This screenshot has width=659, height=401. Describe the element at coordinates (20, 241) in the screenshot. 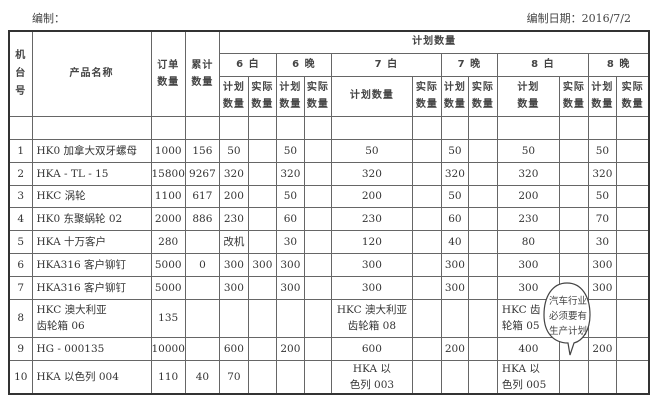

I see `machine-no: 5` at that location.